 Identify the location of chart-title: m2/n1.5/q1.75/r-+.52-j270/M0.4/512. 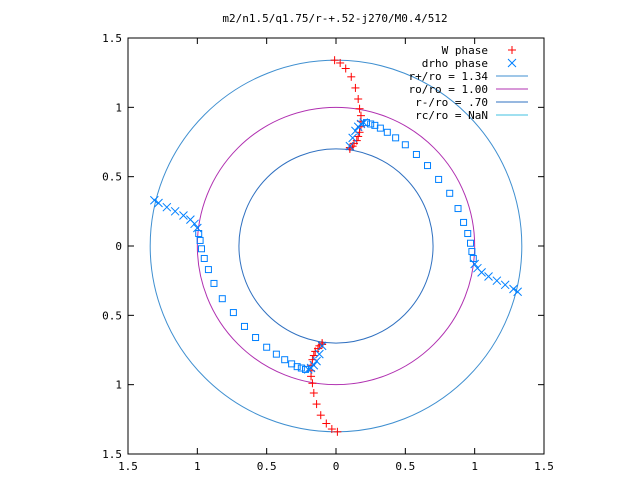
(334, 18).